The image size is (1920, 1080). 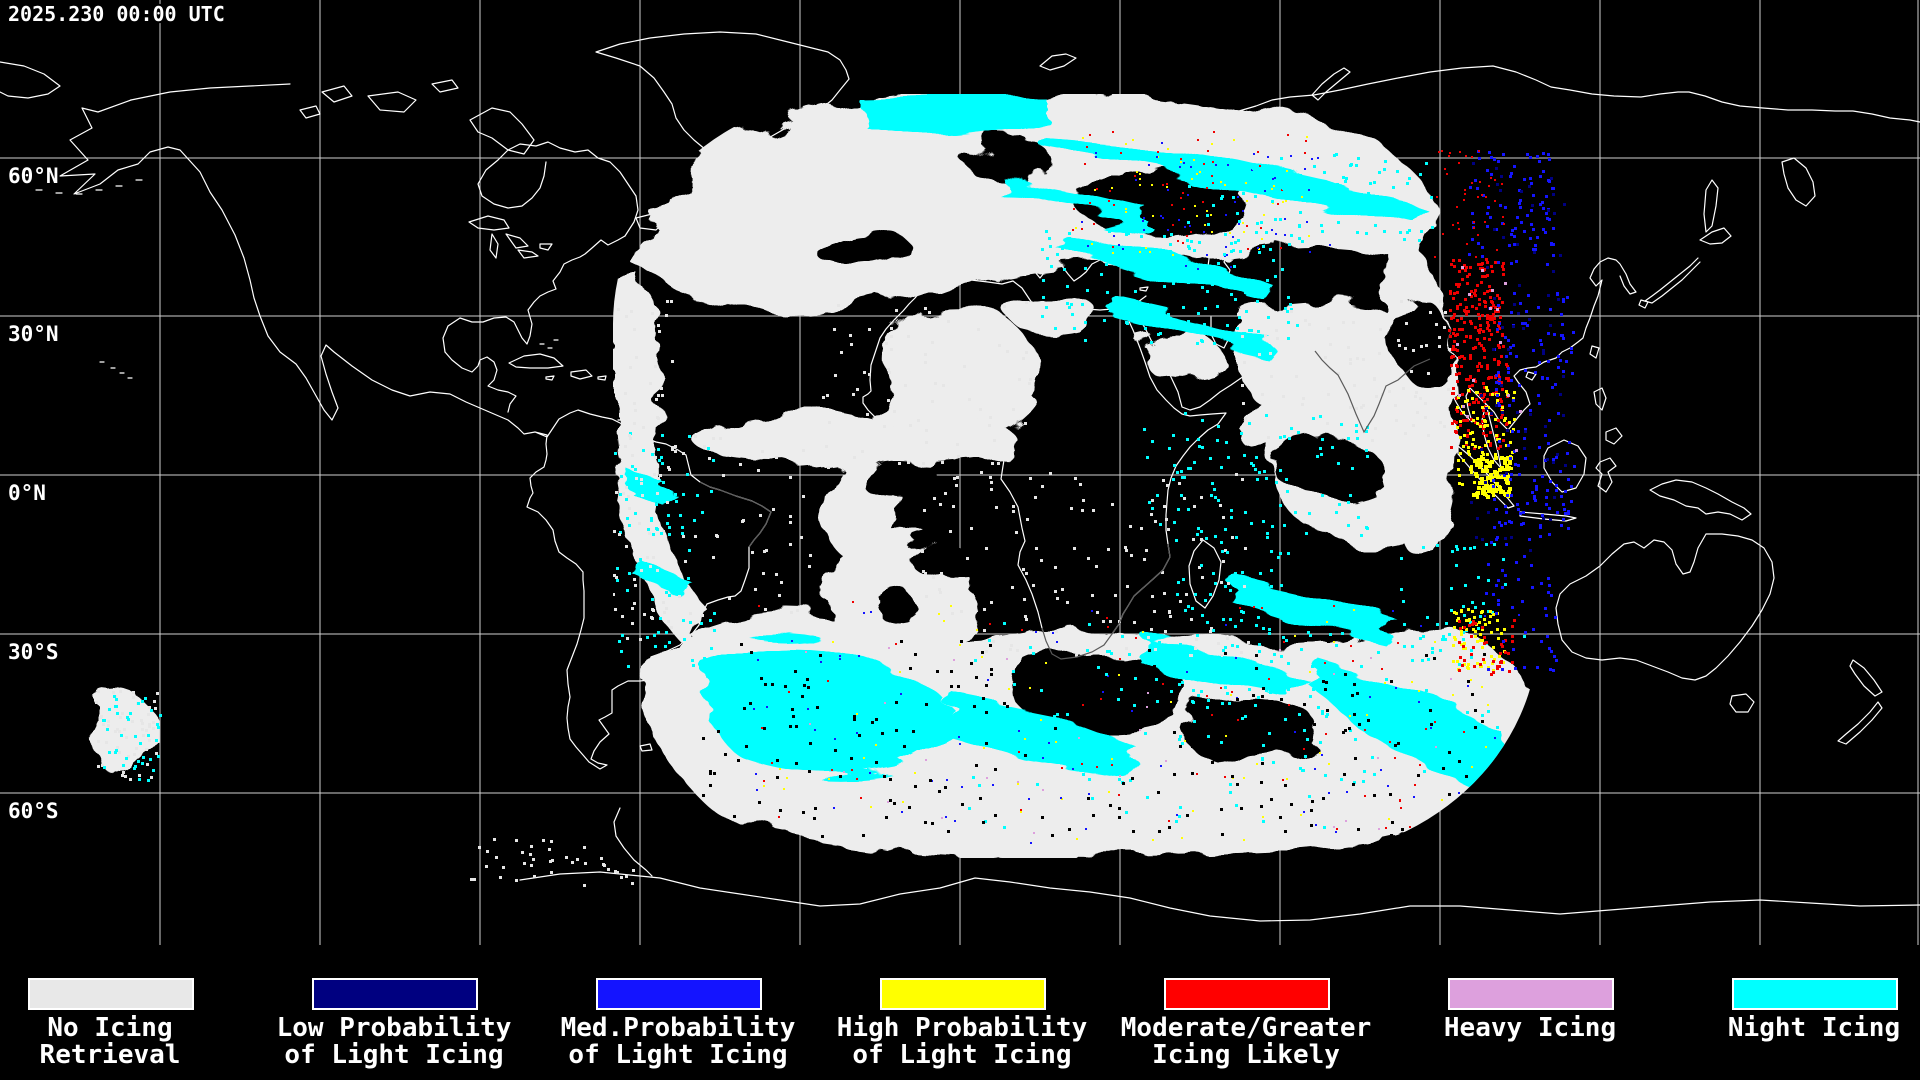 I want to click on legend-label: No Icing Retrieval, so click(x=110, y=1041).